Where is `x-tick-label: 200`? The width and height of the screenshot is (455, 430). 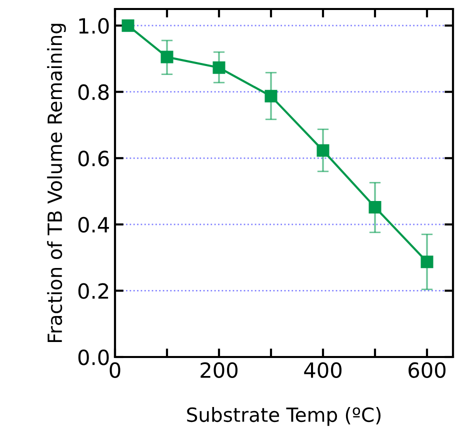
x-tick-label: 200 is located at coordinates (219, 370).